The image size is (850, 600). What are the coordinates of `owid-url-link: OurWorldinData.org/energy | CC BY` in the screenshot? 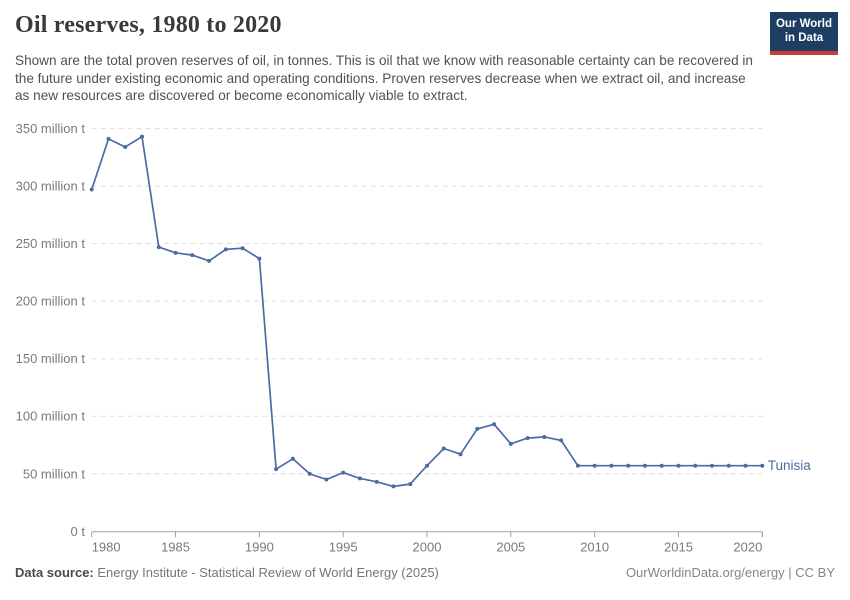 It's located at (730, 572).